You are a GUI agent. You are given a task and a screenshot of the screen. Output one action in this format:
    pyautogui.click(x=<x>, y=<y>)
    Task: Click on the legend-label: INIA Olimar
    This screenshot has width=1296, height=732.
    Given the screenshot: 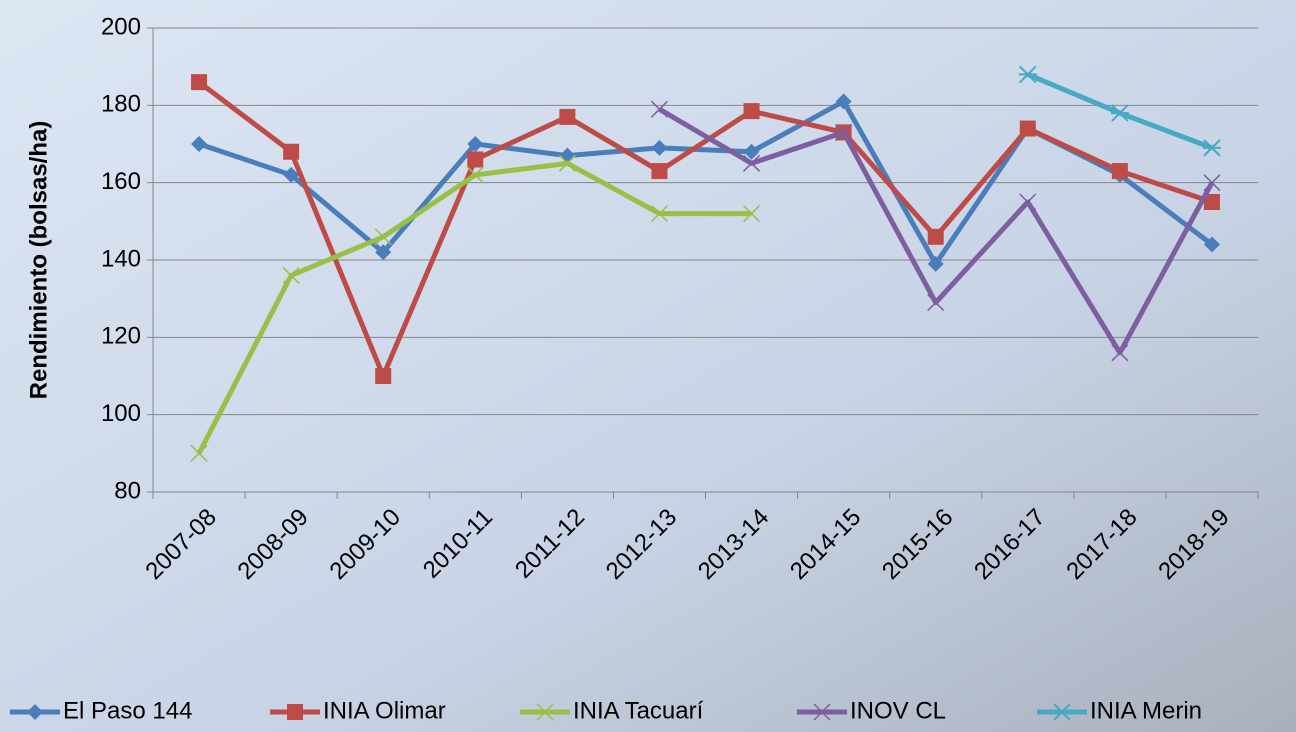 What is the action you would take?
    pyautogui.click(x=384, y=710)
    